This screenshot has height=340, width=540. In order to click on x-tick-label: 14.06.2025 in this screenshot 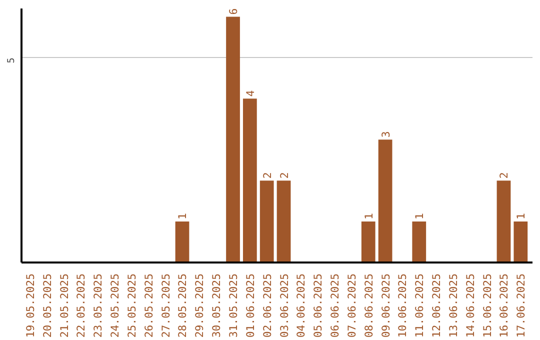, I will do `click(470, 306)`.